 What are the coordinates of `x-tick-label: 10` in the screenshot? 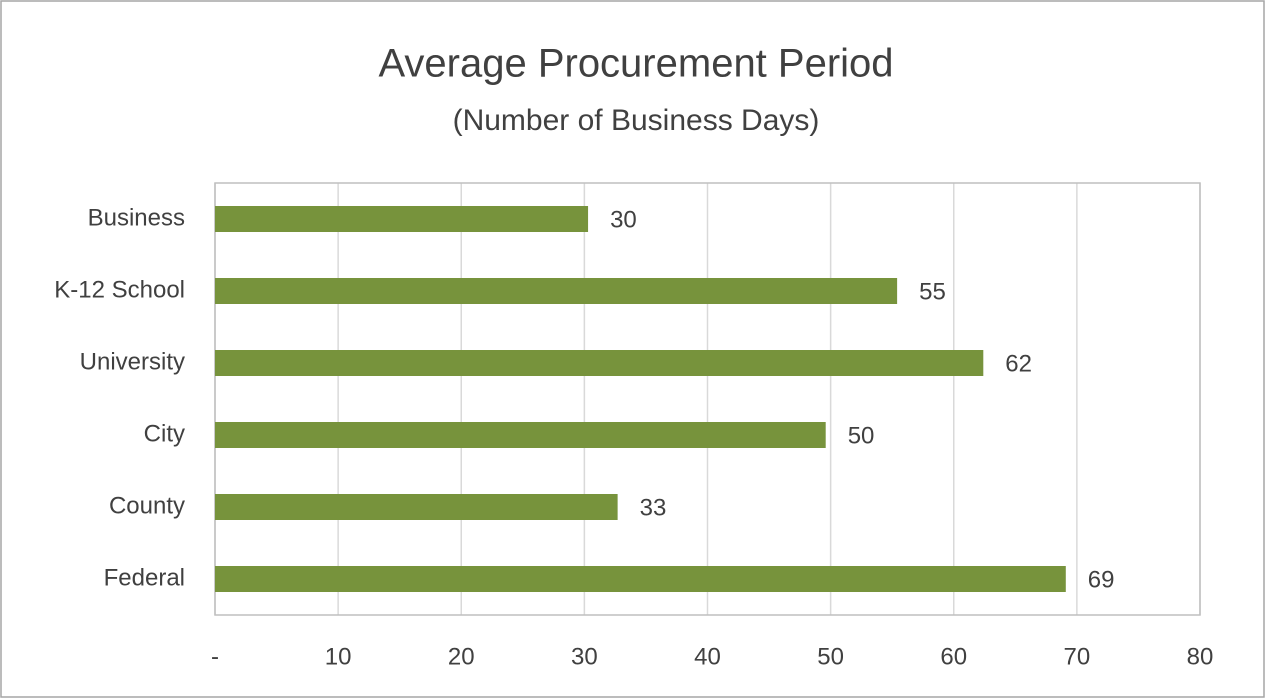 It's located at (338, 656).